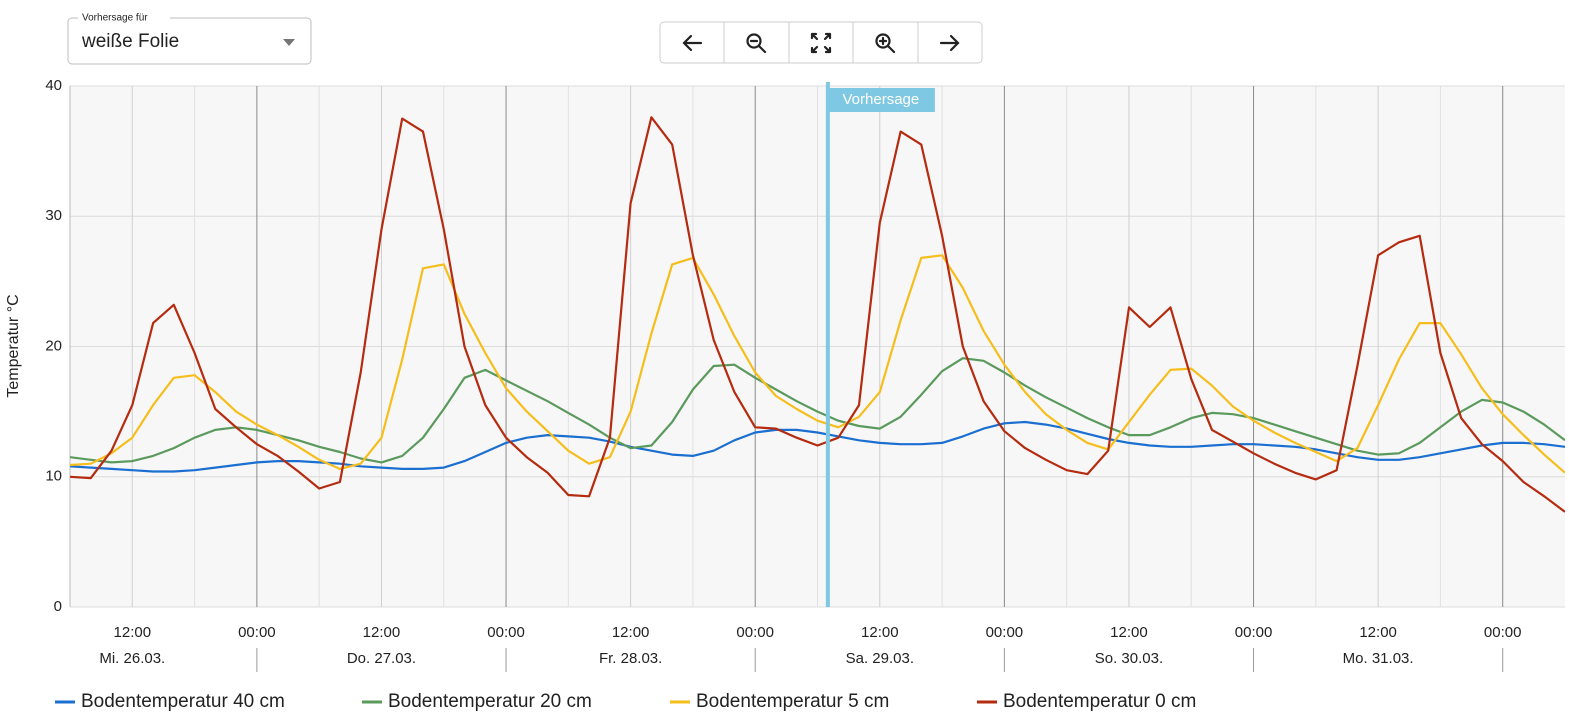 The width and height of the screenshot is (1569, 720). Describe the element at coordinates (53, 85) in the screenshot. I see `y-tick-label: 40` at that location.